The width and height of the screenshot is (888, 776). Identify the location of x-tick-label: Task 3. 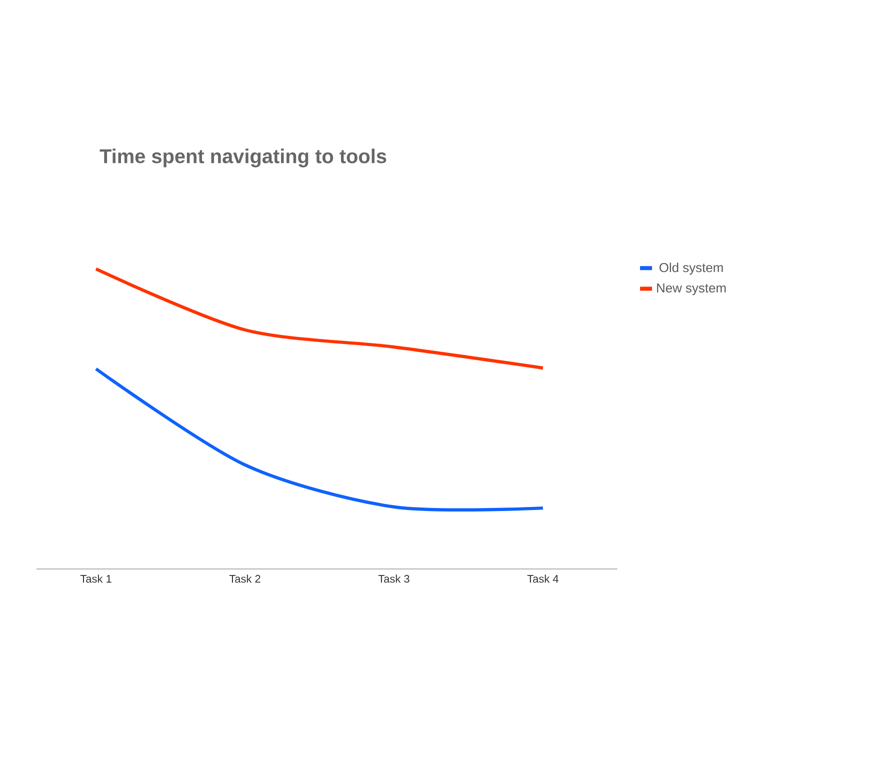
(394, 578).